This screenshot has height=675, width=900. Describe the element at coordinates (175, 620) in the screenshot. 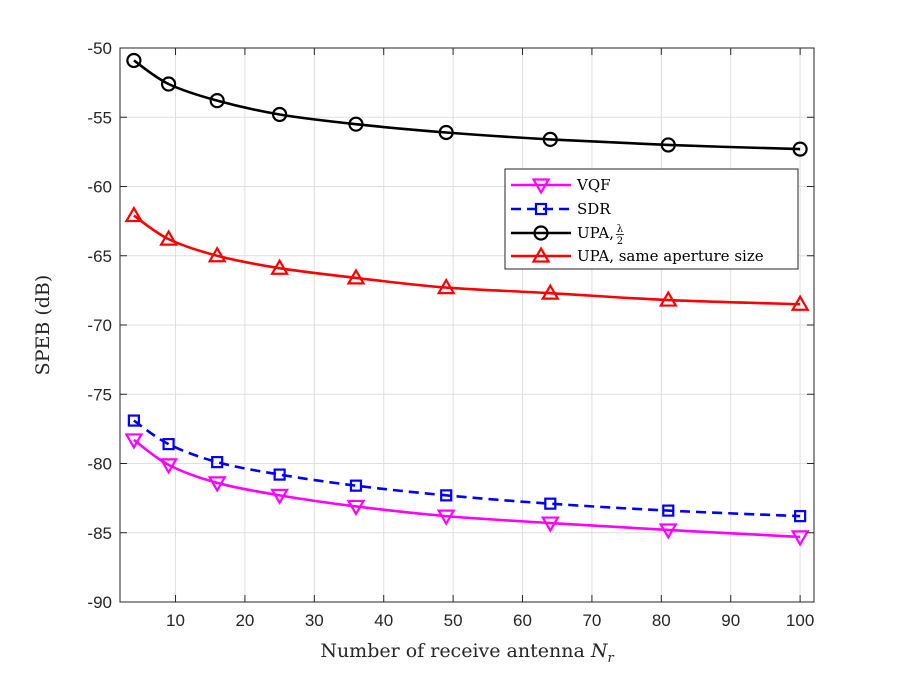

I see `x-tick-label: 10` at that location.